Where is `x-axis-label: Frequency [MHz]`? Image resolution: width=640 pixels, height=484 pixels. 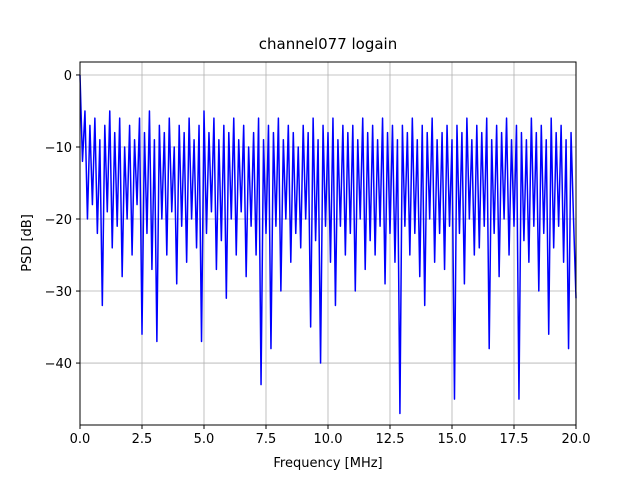
x-axis-label: Frequency [MHz] is located at coordinates (327, 463).